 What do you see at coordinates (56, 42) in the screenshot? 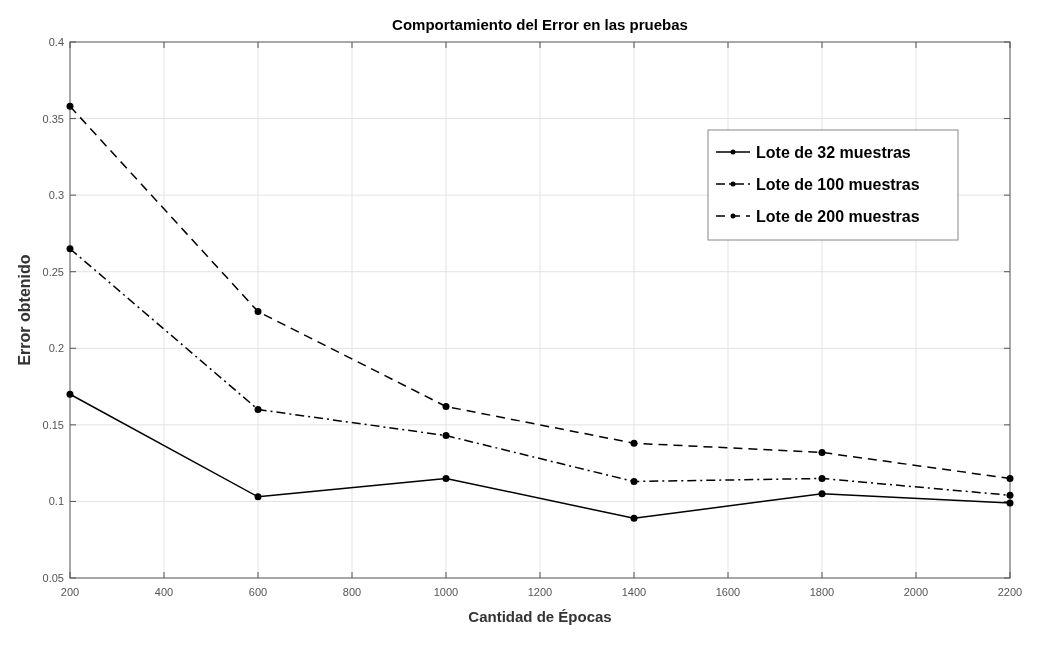
I see `y-tick-label: 0.4` at bounding box center [56, 42].